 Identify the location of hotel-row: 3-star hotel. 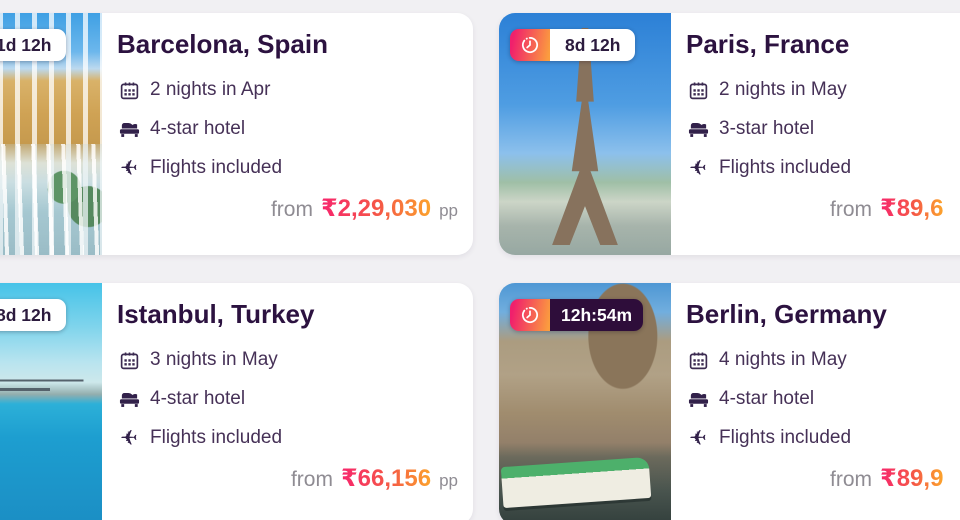
(823, 129).